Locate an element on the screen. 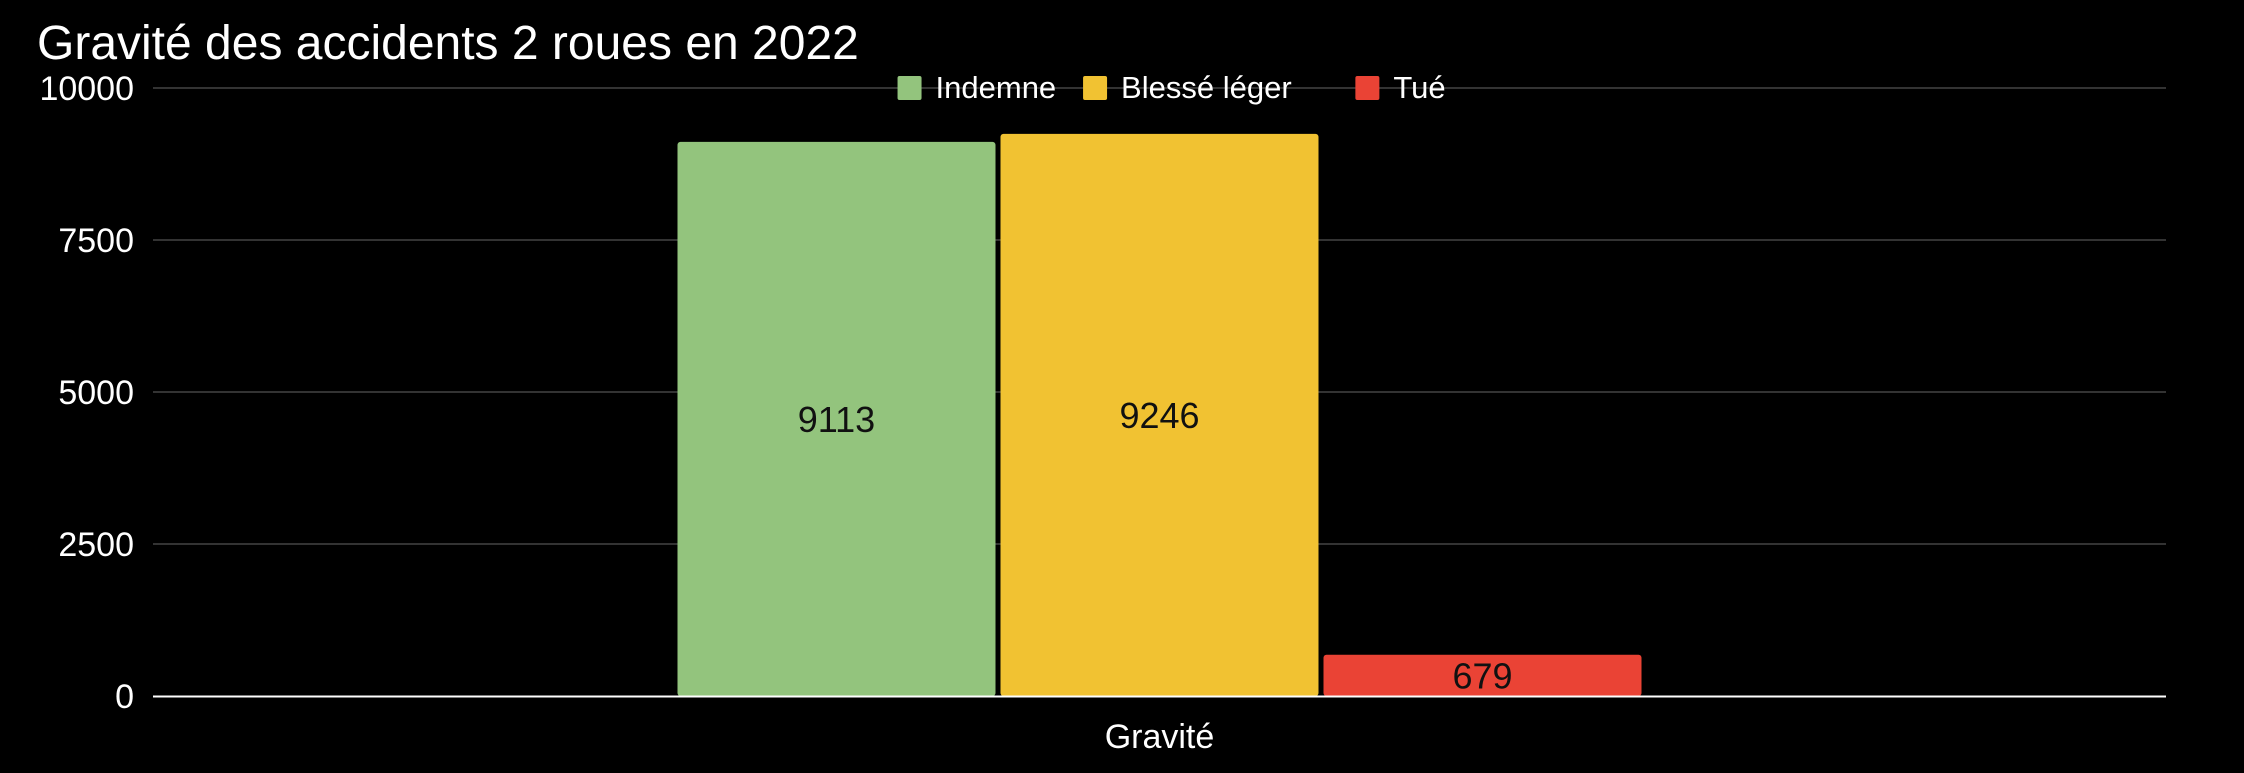  data-label-indemne: 9113 is located at coordinates (836, 419).